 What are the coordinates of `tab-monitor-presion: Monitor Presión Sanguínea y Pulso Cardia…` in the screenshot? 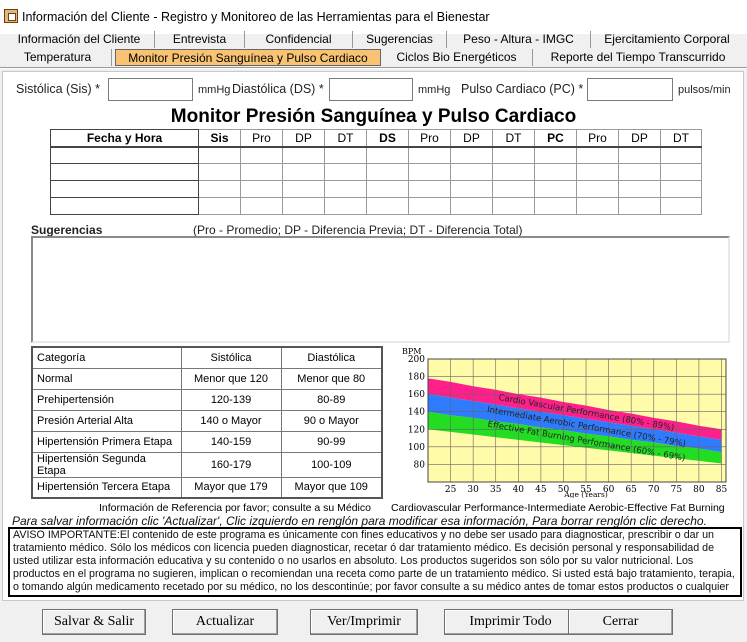 It's located at (248, 57).